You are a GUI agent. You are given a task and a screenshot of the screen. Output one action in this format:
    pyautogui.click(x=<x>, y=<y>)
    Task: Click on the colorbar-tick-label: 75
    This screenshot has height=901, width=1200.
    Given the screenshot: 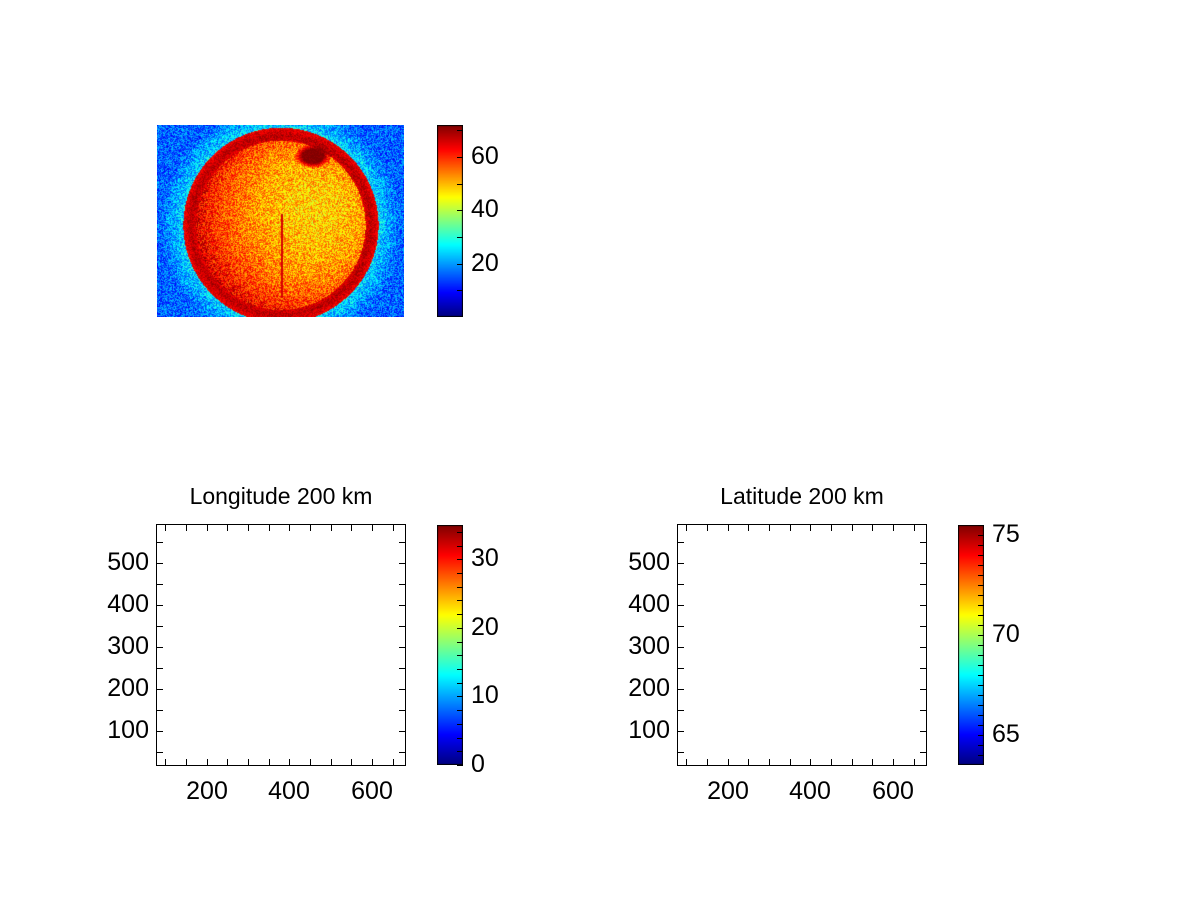 What is the action you would take?
    pyautogui.click(x=1006, y=534)
    